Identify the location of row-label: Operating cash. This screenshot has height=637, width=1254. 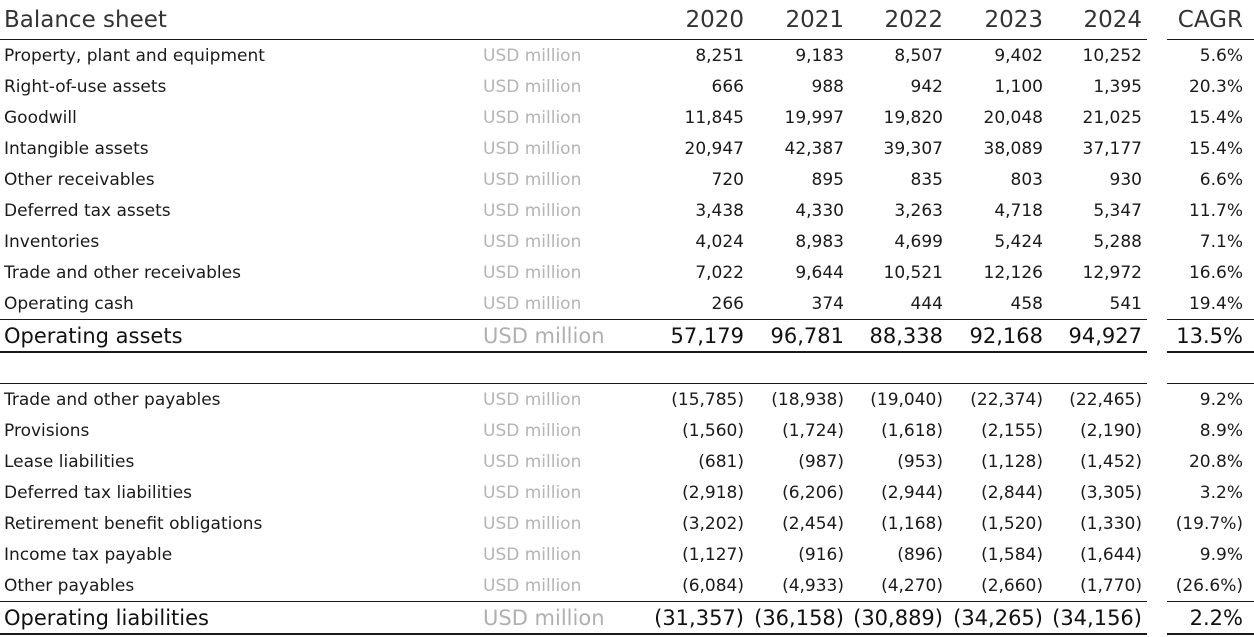
(69, 304).